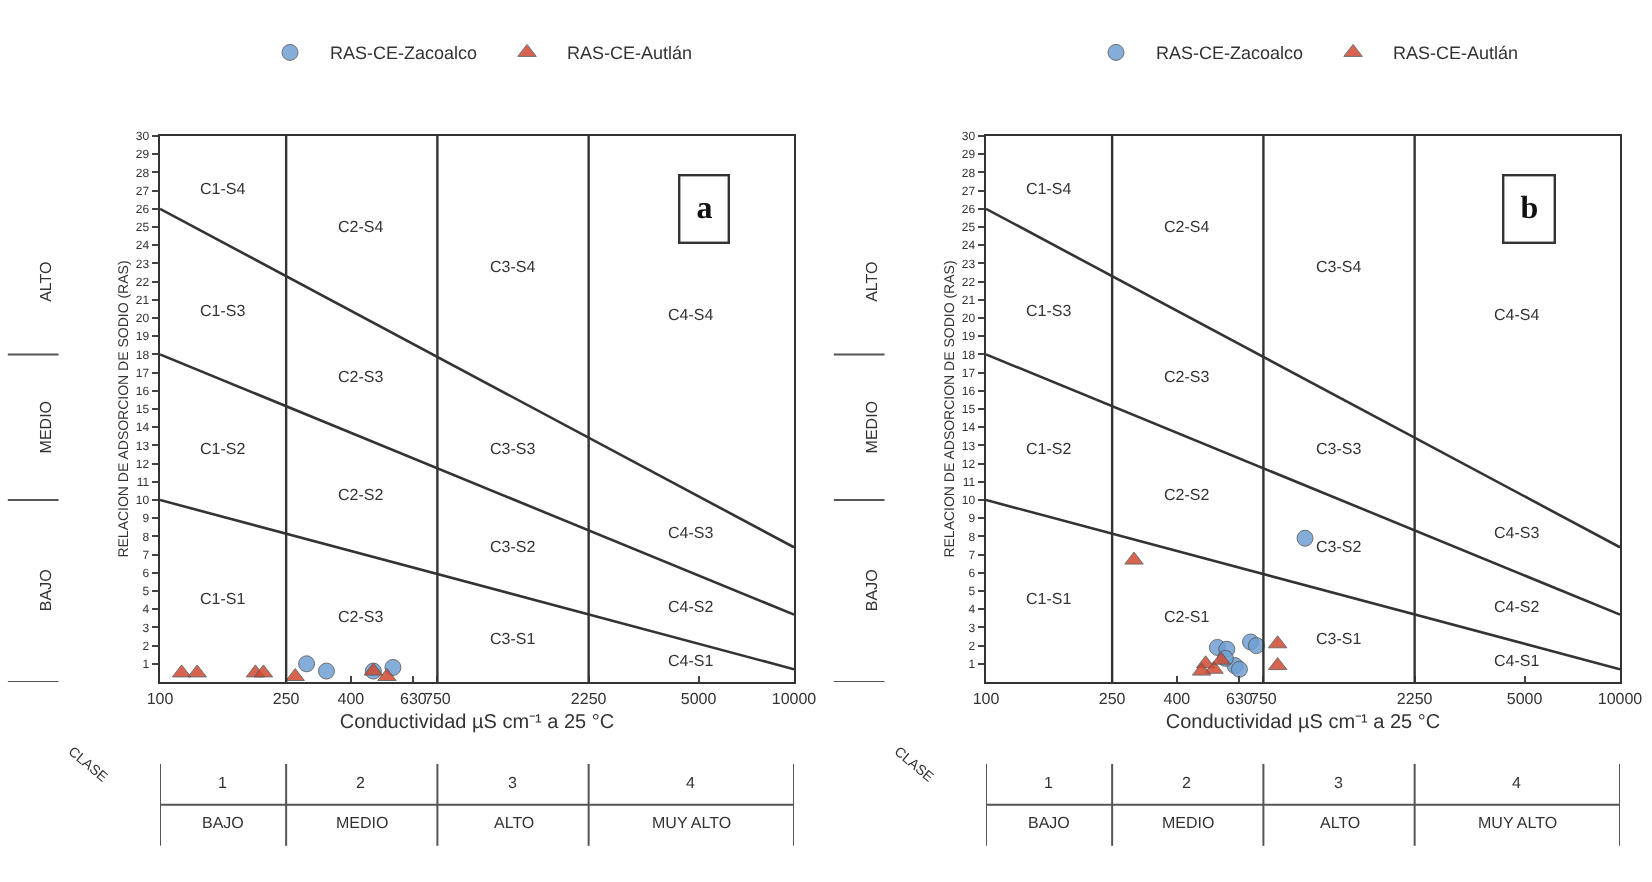 The height and width of the screenshot is (882, 1652). I want to click on annotation: a, so click(704, 209).